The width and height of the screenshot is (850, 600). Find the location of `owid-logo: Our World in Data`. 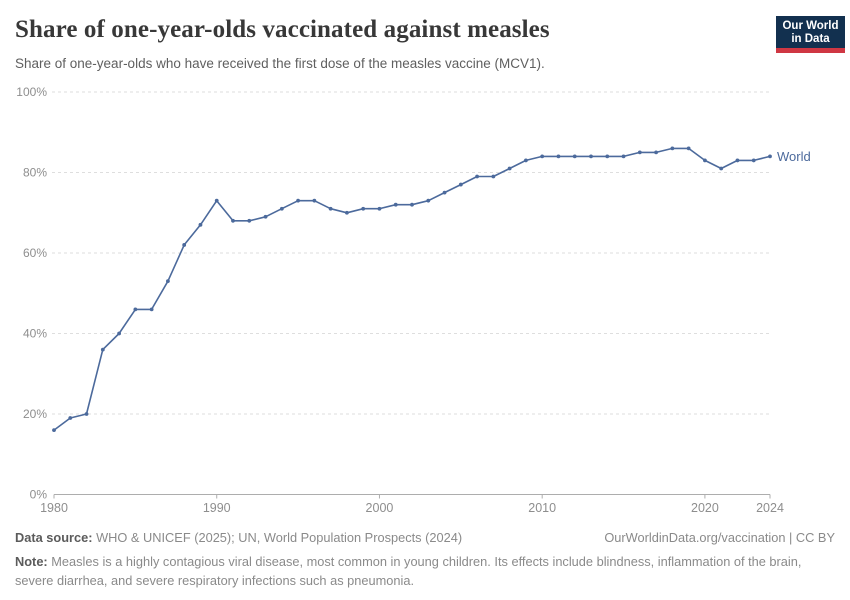

owid-logo: Our World in Data is located at coordinates (810, 34).